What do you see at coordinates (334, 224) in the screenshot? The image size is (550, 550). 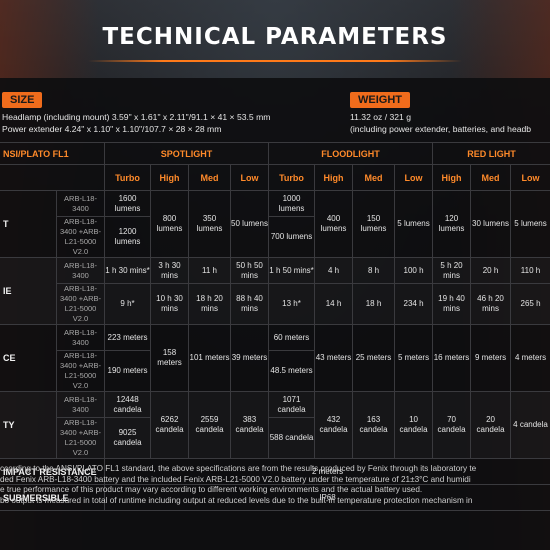 I see `cell: 400 lumens` at bounding box center [334, 224].